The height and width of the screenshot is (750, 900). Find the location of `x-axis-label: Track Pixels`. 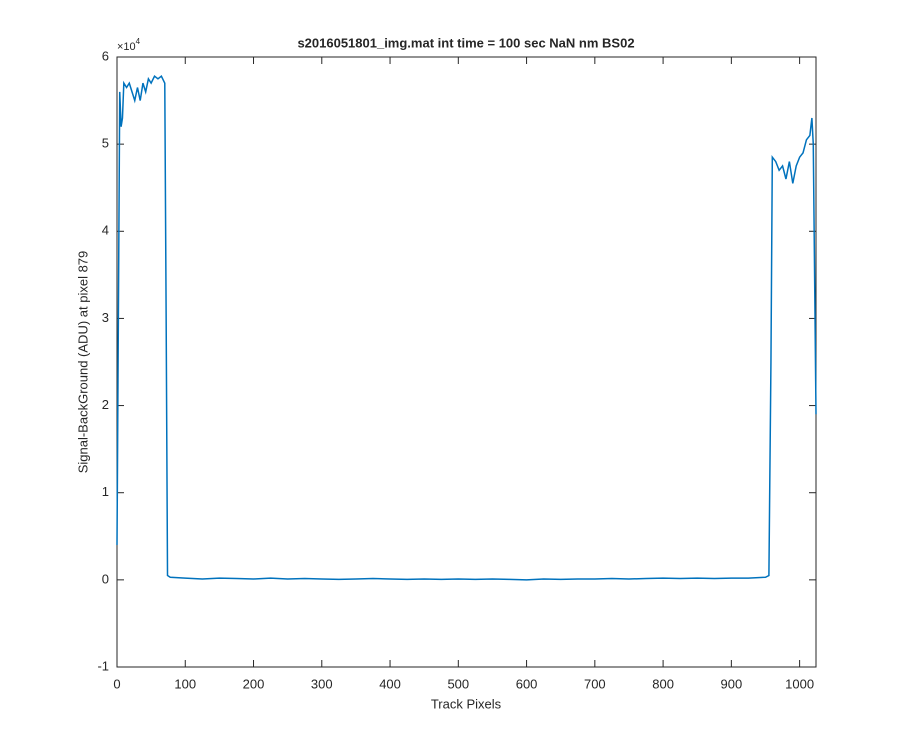

x-axis-label: Track Pixels is located at coordinates (466, 703).